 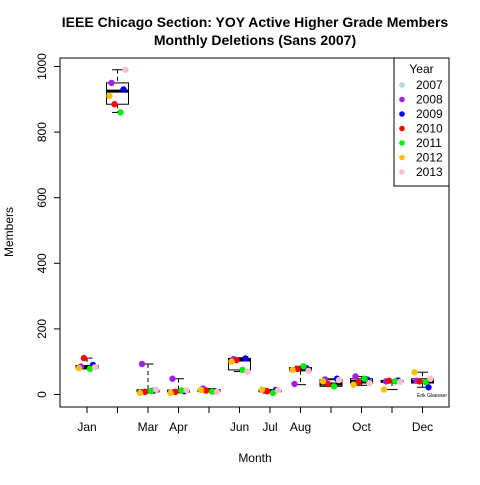 What do you see at coordinates (429, 172) in the screenshot?
I see `legend-label: 2013` at bounding box center [429, 172].